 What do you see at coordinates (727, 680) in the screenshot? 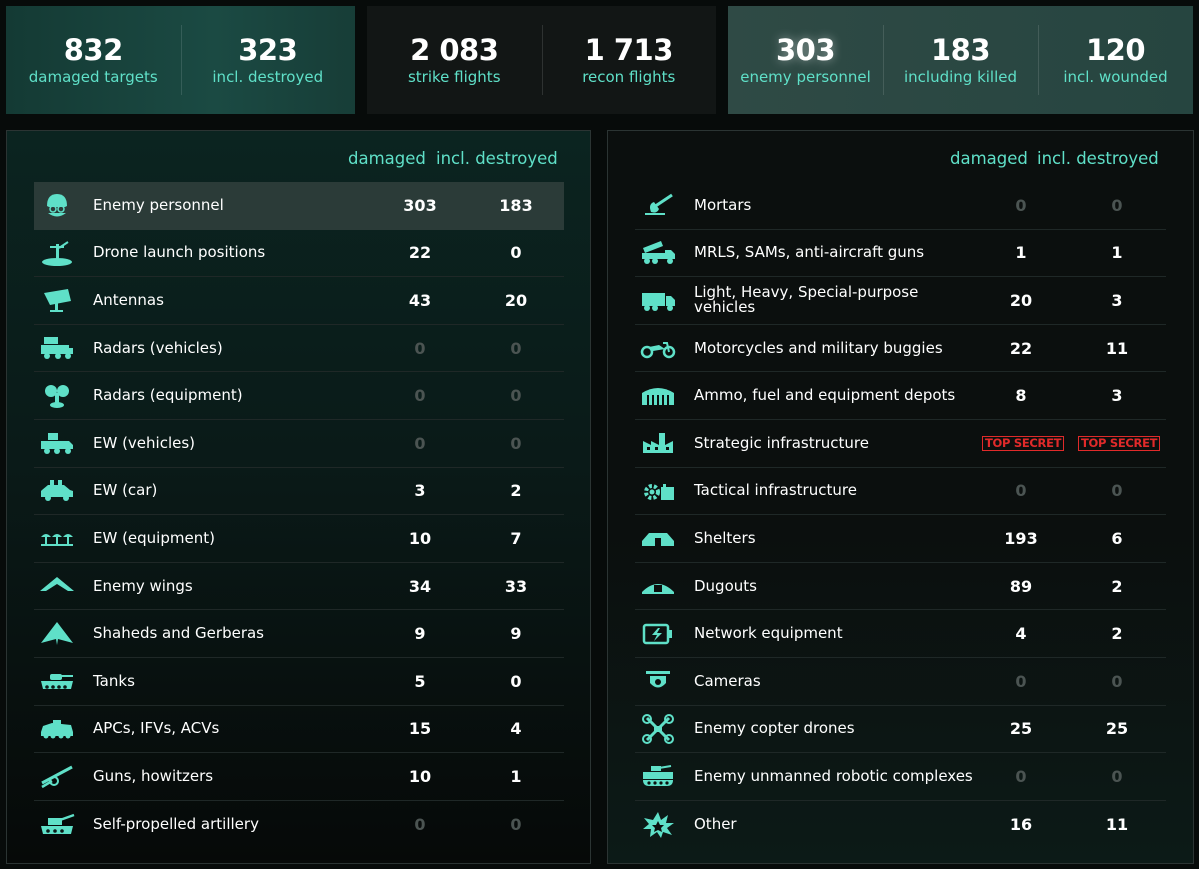
I see `row-label: Cameras` at bounding box center [727, 680].